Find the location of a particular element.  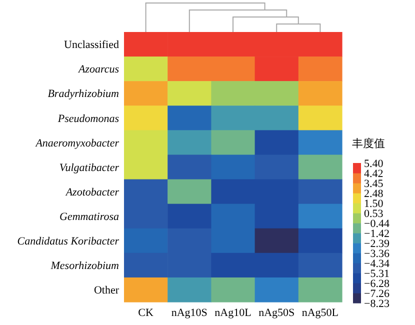

y-tick-label: Other is located at coordinates (107, 290).